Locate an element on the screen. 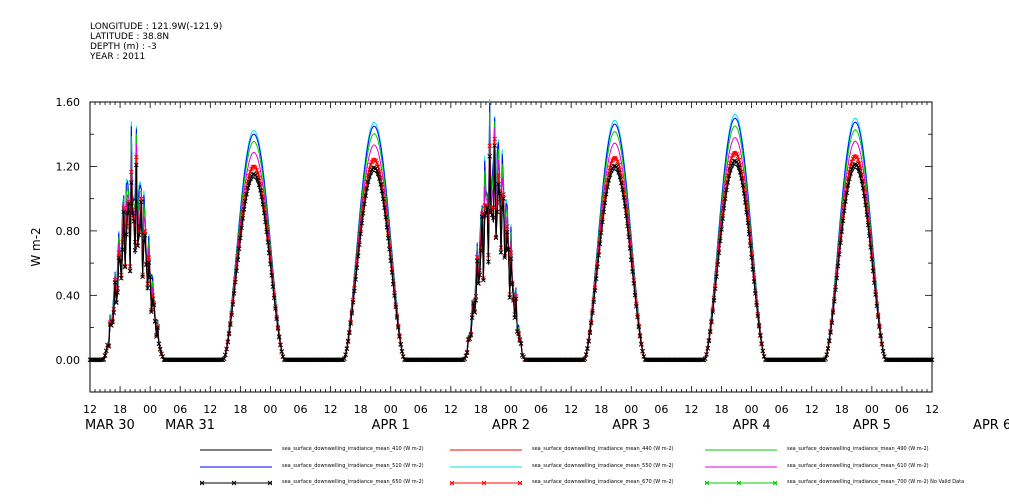 This screenshot has width=1009, height=504. depth-label: DEPTH (m) : -3 is located at coordinates (123, 47).